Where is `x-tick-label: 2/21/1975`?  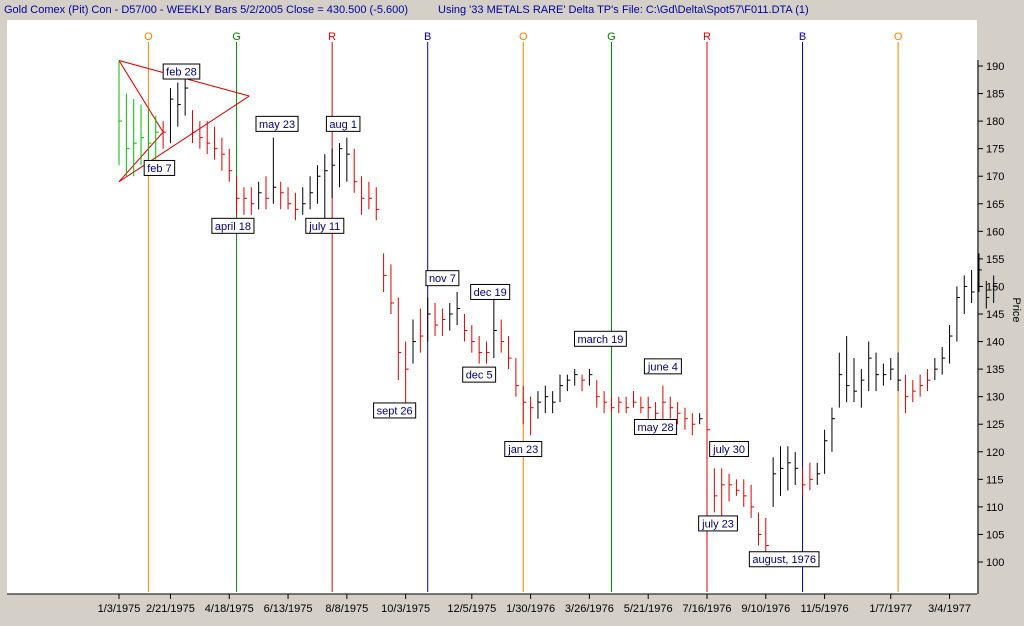 x-tick-label: 2/21/1975 is located at coordinates (170, 609).